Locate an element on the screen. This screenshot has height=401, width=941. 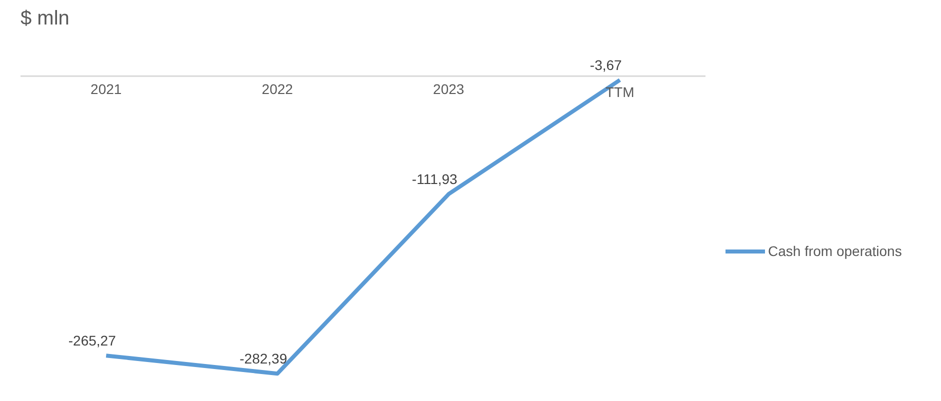
legend-label: Cash from operations is located at coordinates (835, 251).